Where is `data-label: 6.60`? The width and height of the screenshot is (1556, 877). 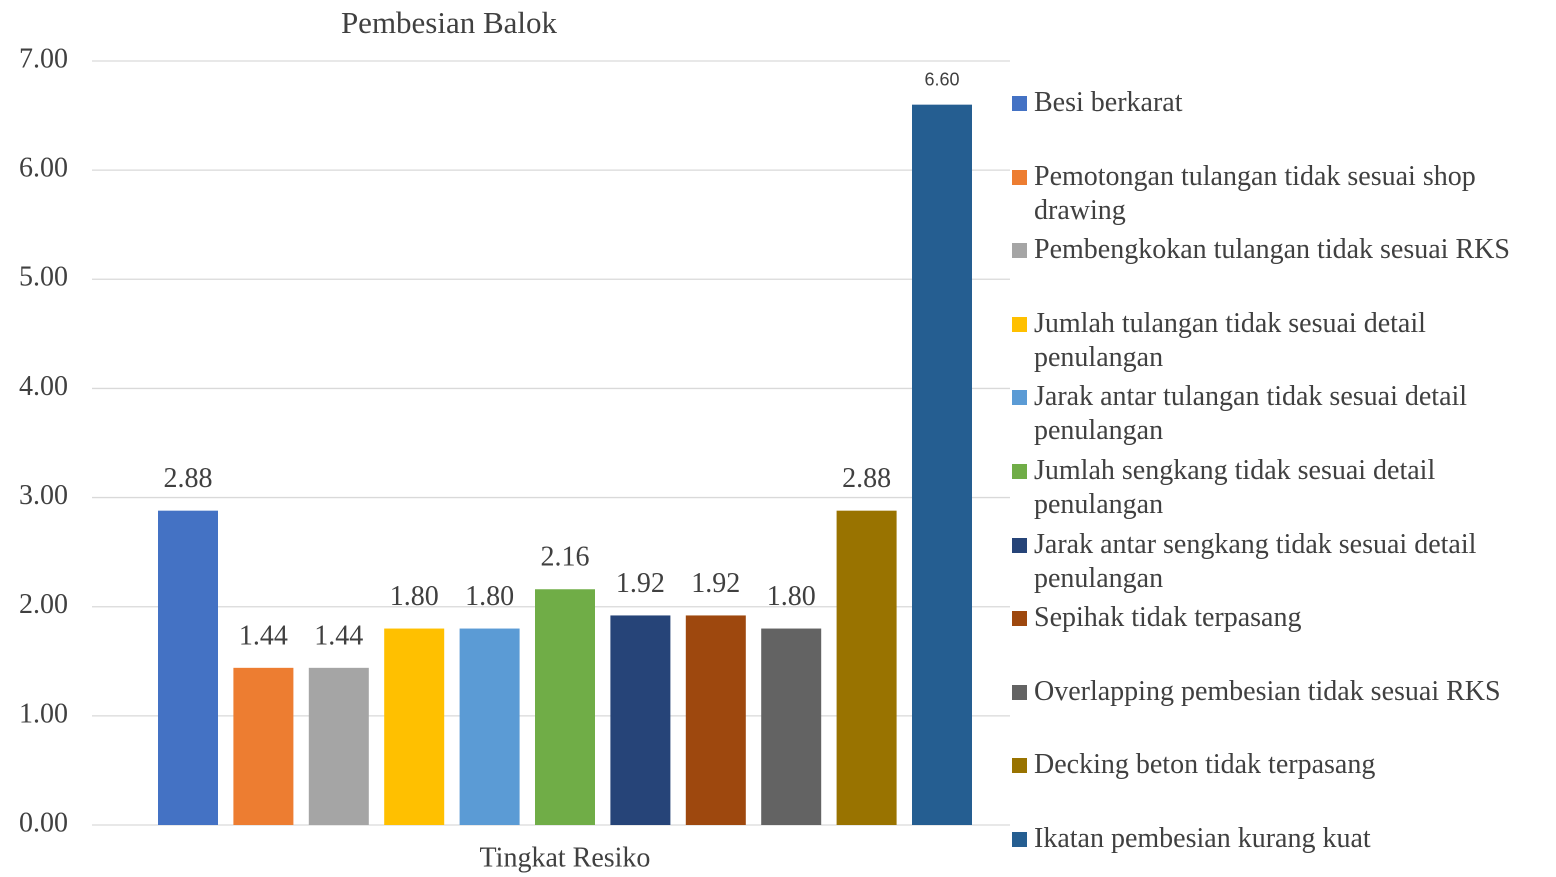 data-label: 6.60 is located at coordinates (941, 79).